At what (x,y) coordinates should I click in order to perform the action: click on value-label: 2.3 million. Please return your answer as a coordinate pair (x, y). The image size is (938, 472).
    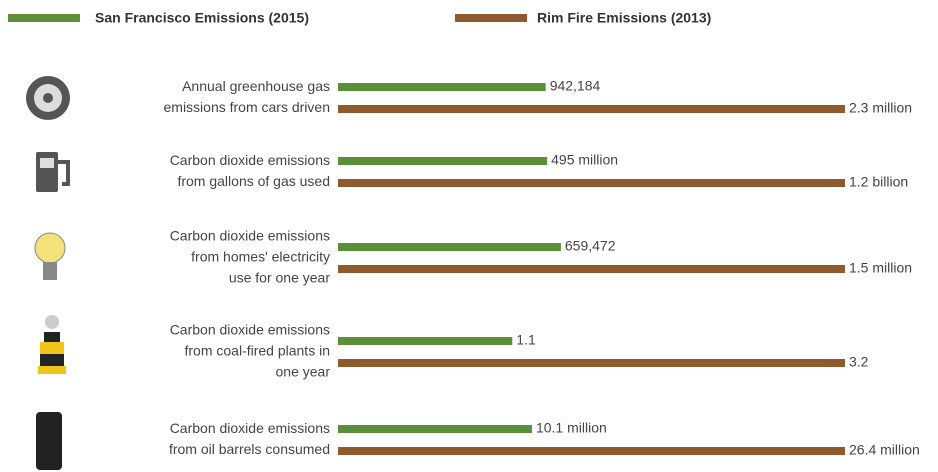
    Looking at the image, I should click on (880, 108).